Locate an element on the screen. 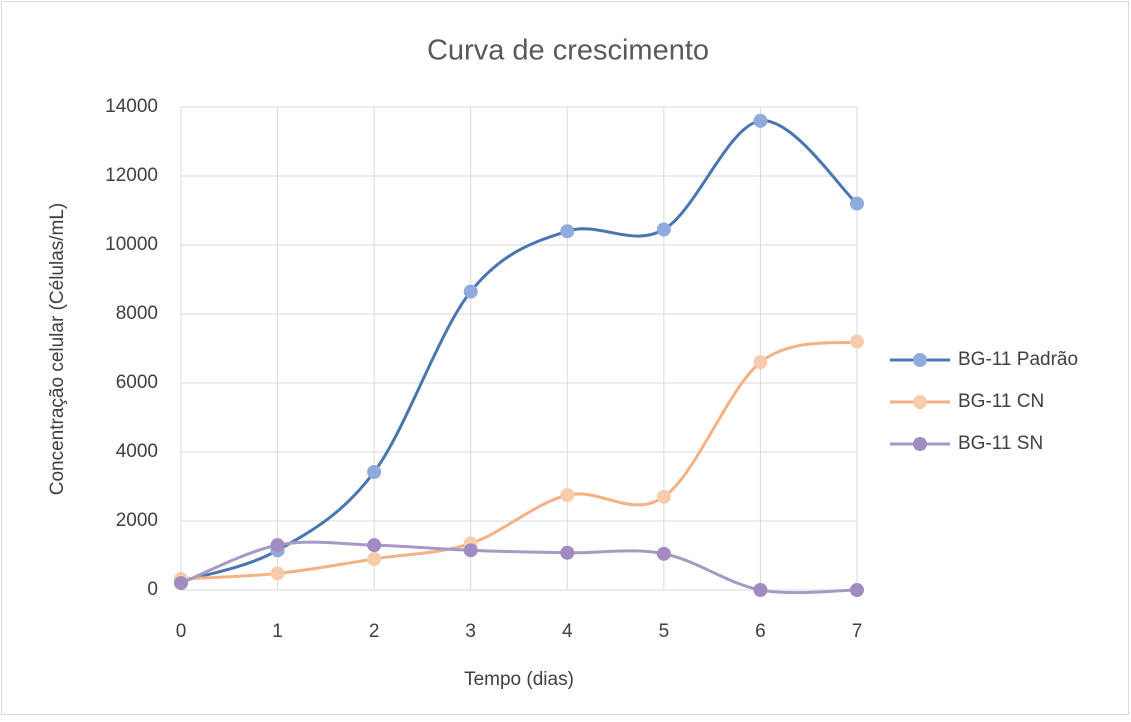 This screenshot has width=1131, height=722. y-tick-label: 4000 is located at coordinates (137, 451).